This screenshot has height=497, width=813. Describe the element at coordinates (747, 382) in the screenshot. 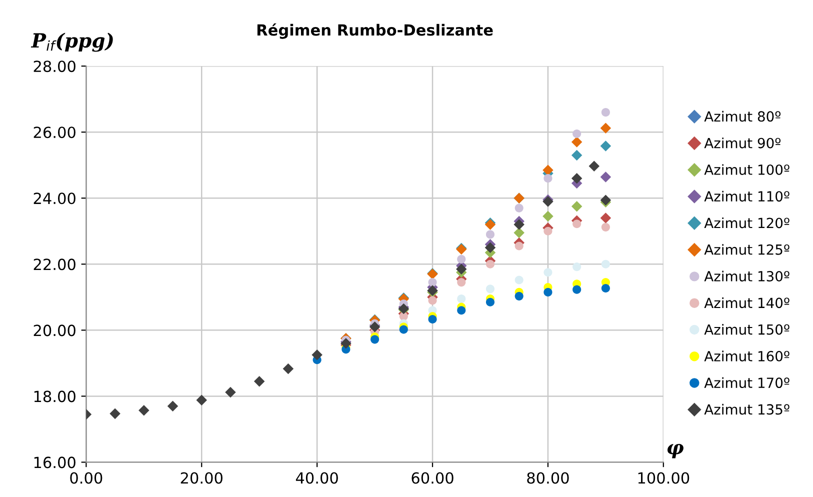

I see `legend-label: Azimut 170º` at that location.